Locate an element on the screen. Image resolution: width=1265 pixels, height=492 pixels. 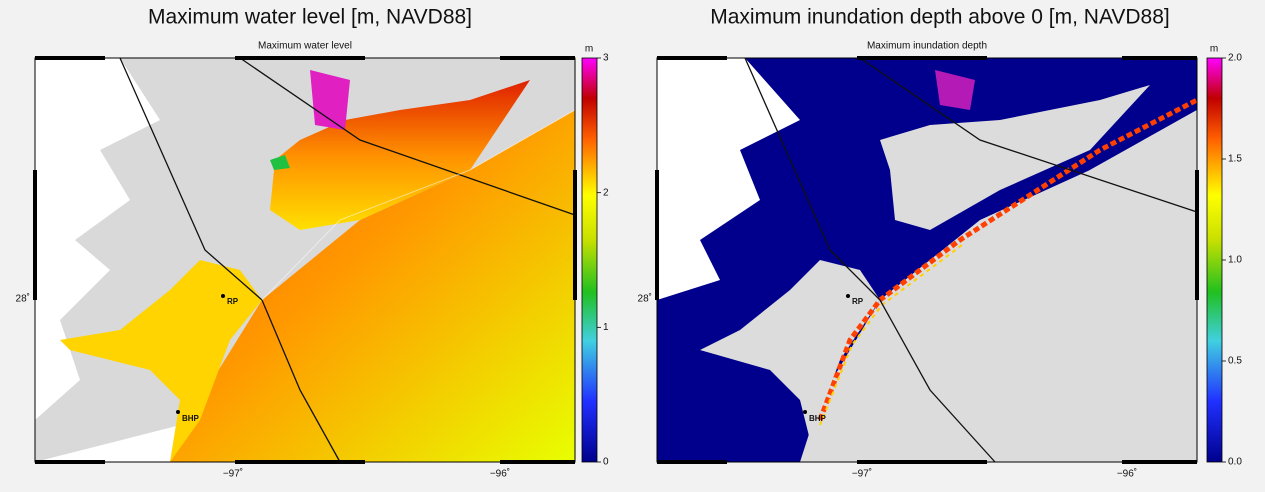
inundation-fringe is located at coordinates (891, 335).